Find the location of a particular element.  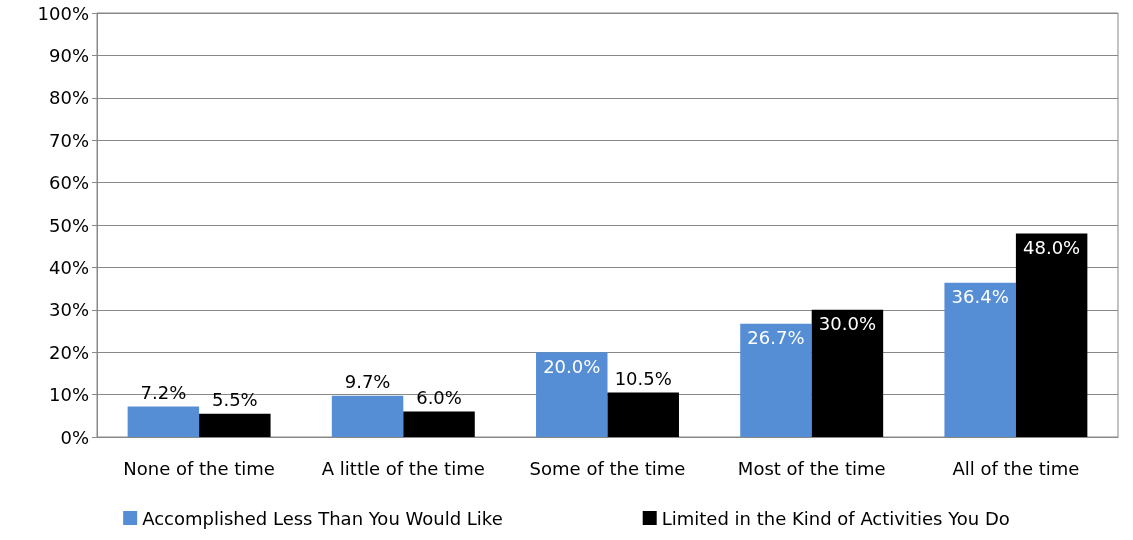

data-label: 20.0% is located at coordinates (572, 366).